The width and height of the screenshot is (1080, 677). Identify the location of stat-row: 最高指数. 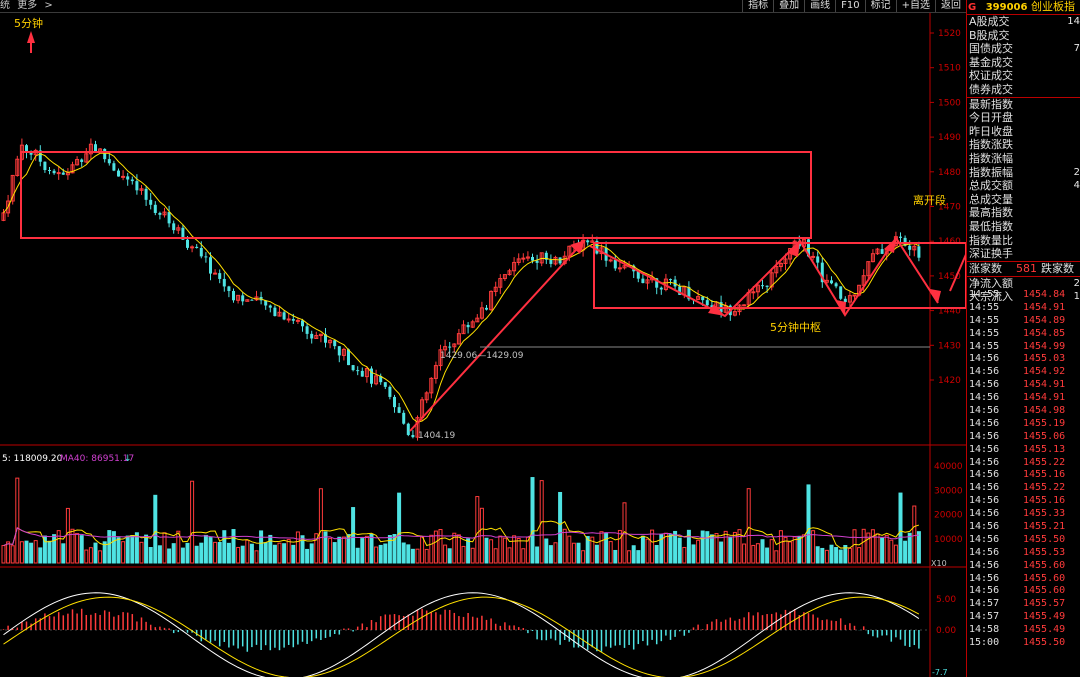
(1023, 213).